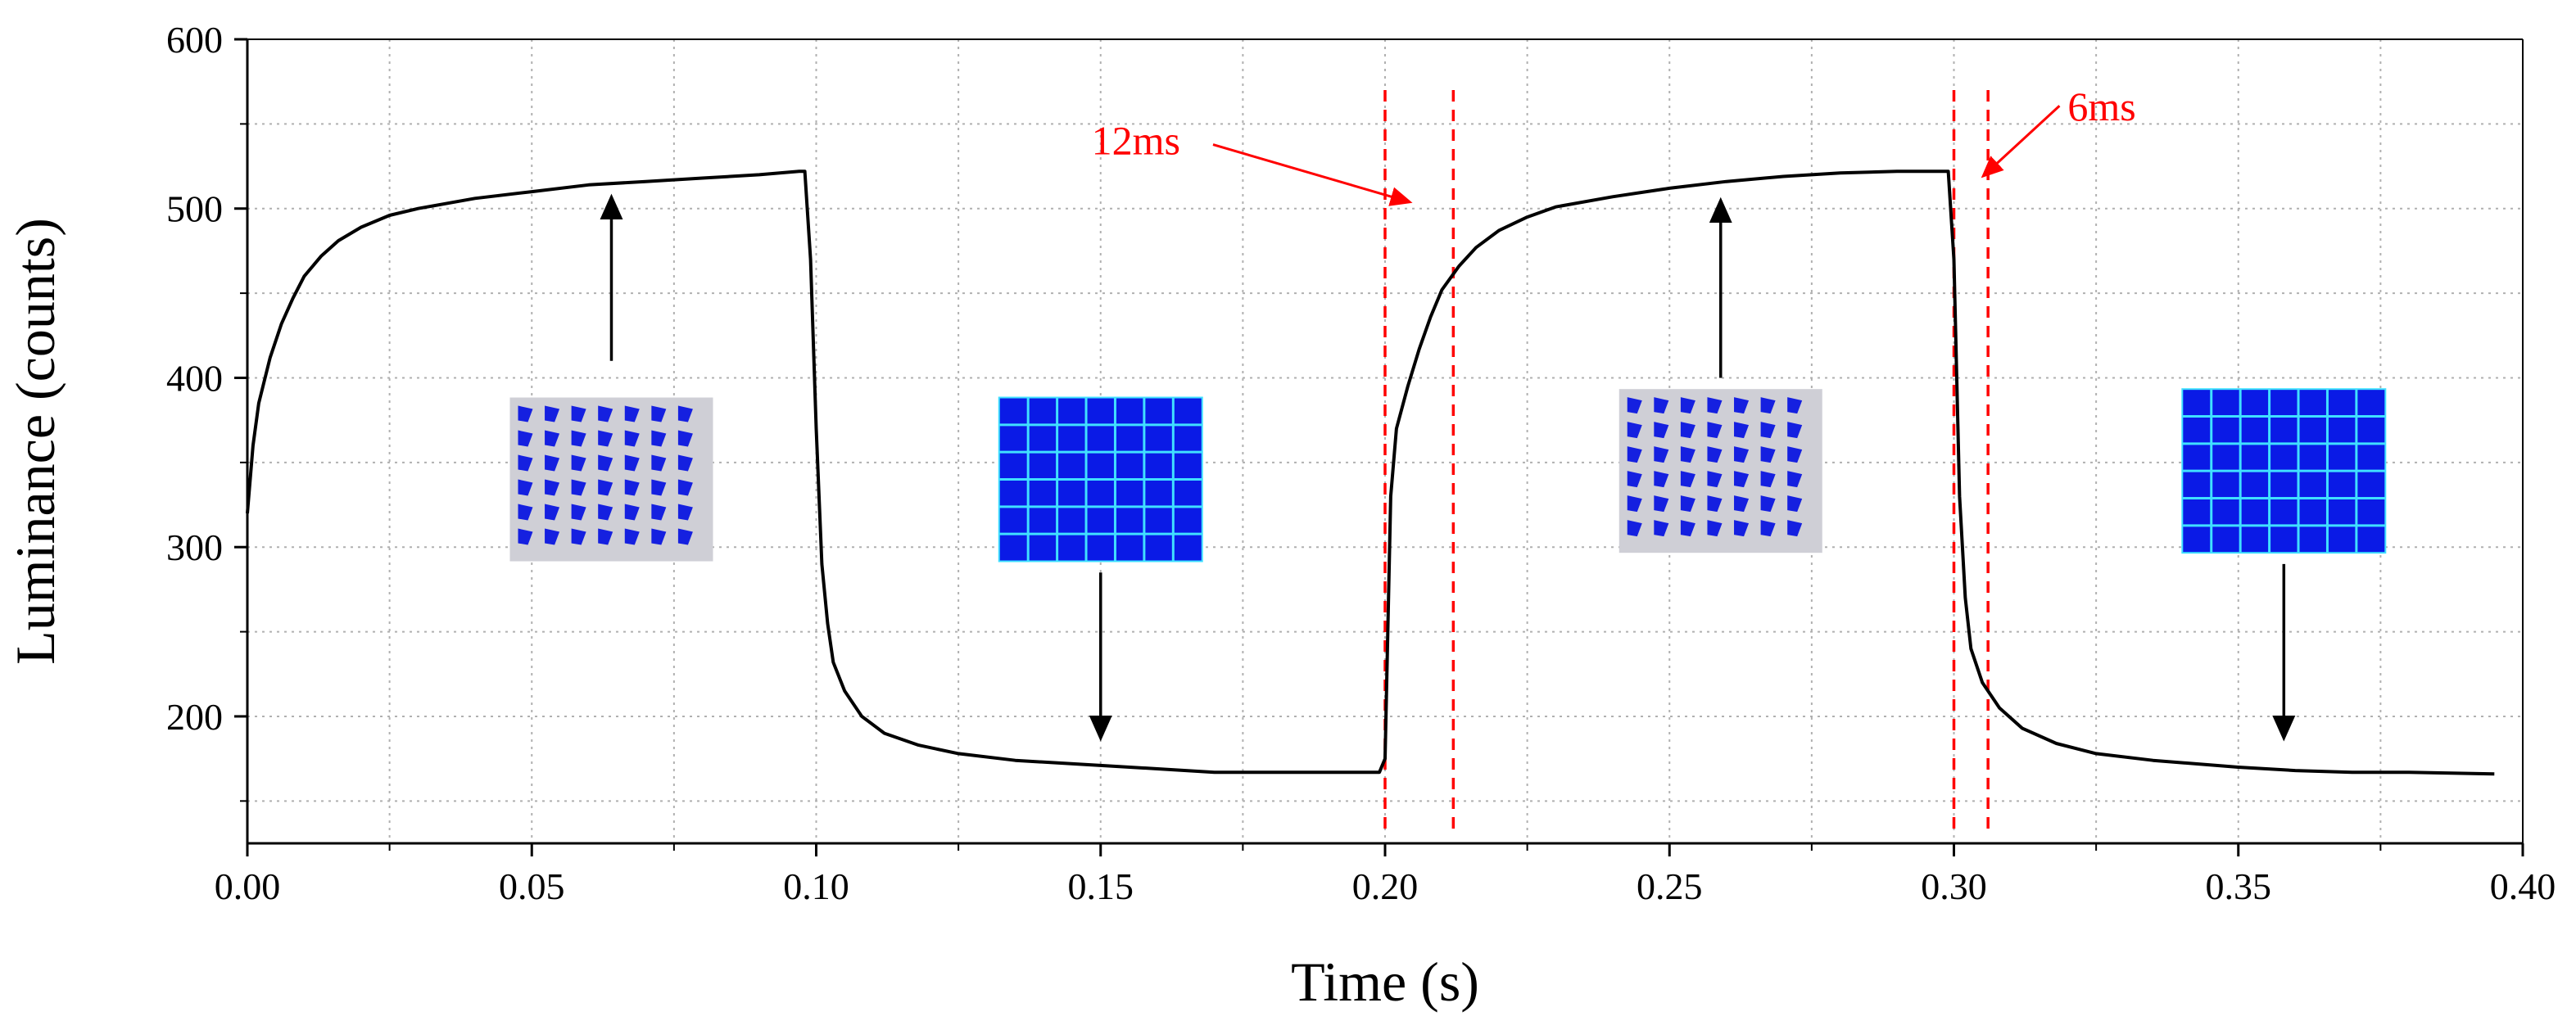 This screenshot has width=2576, height=1021. Describe the element at coordinates (1385, 982) in the screenshot. I see `x-axis-title: Time (s)` at that location.